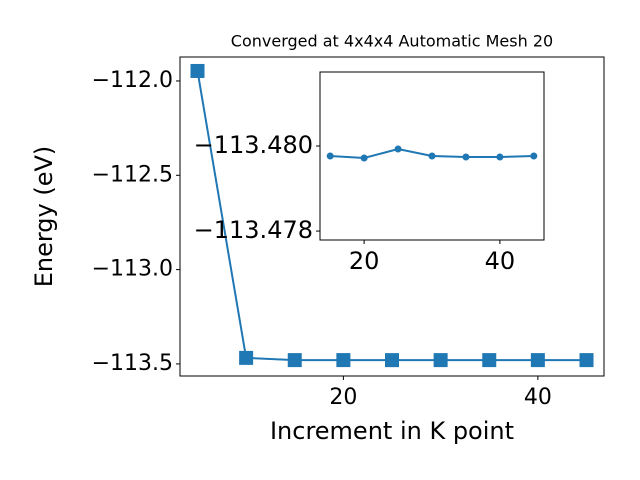  I want to click on y-tick-label: −113.480, so click(253, 145).